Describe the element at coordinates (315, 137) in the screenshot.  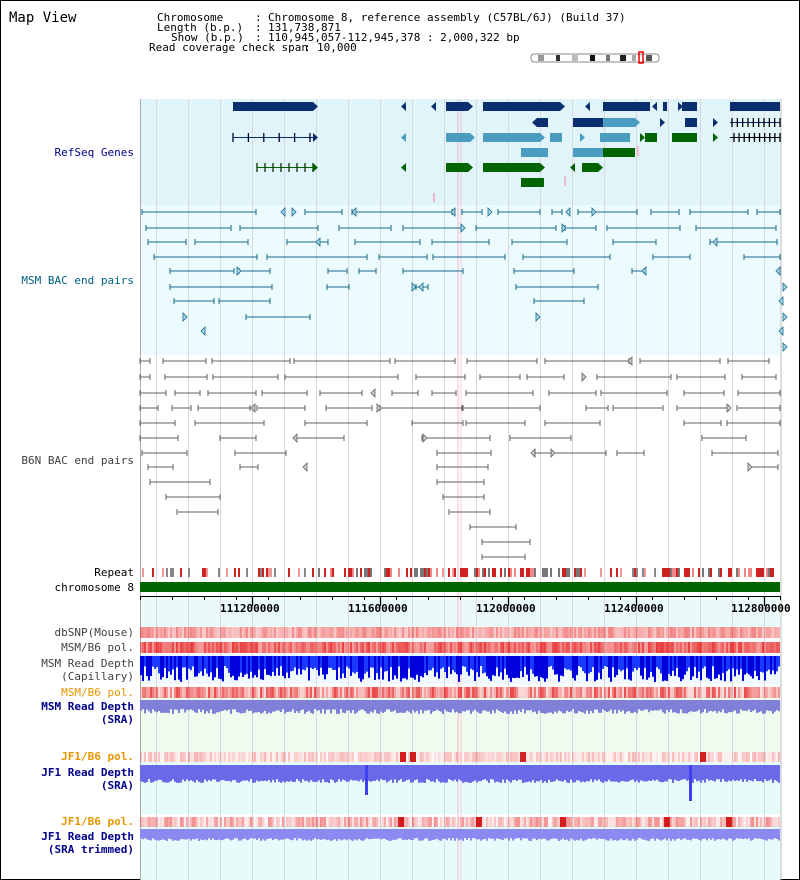
I see `gene-arrow` at that location.